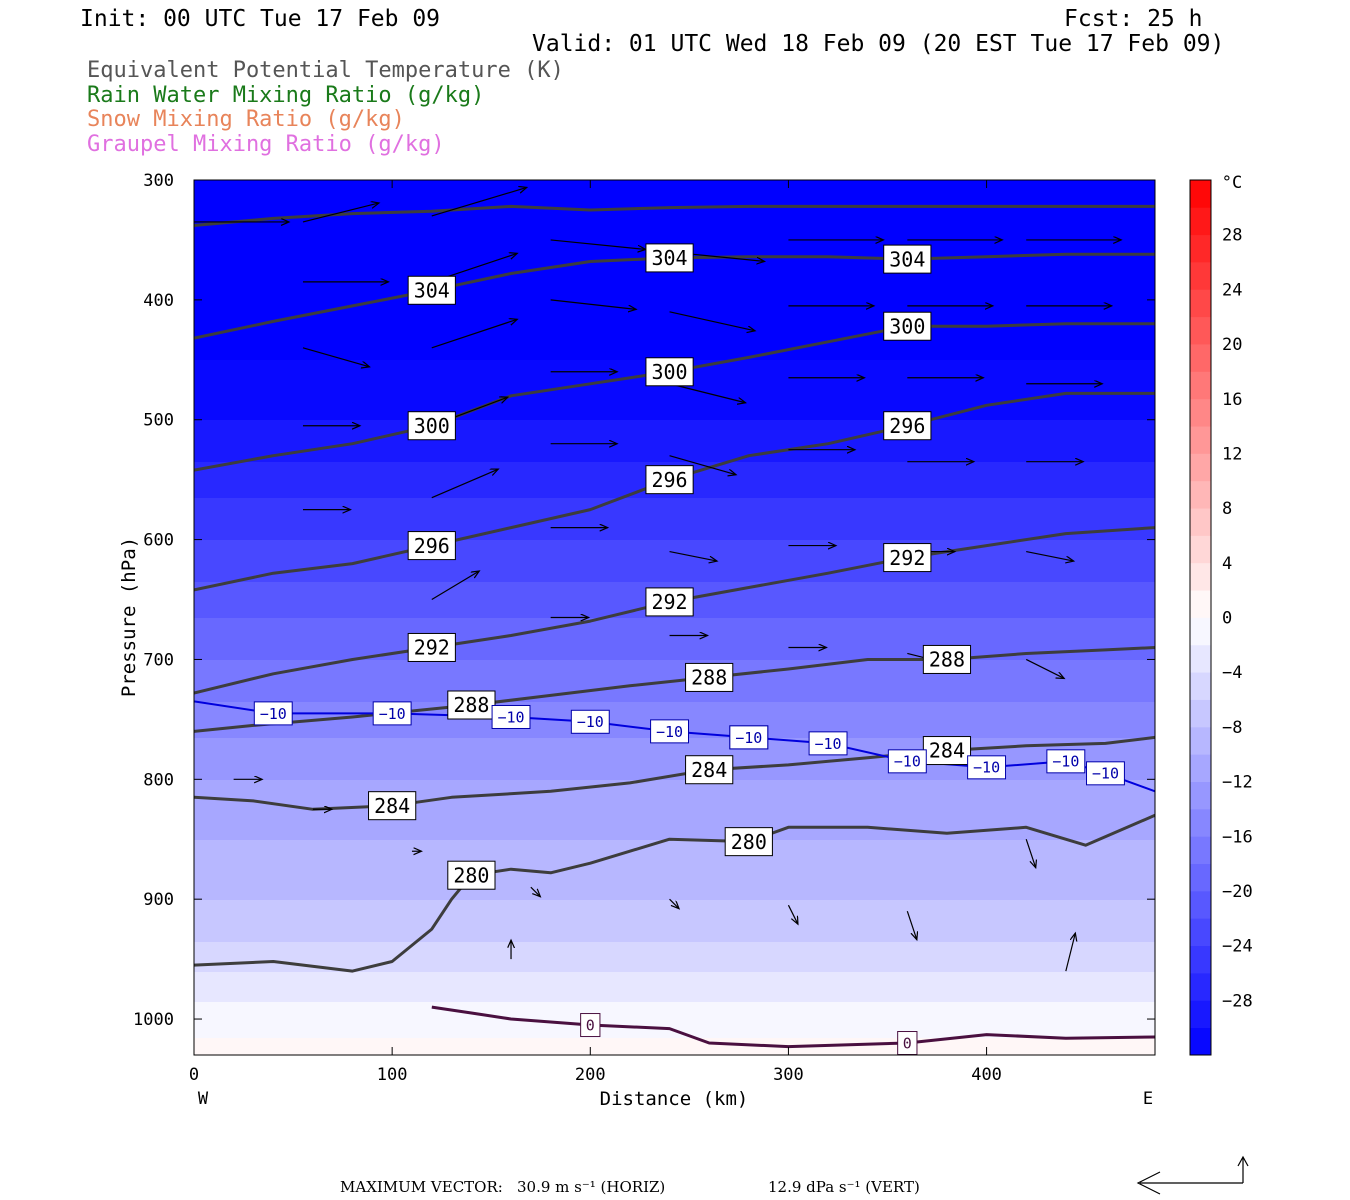 The height and width of the screenshot is (1200, 1350). Describe the element at coordinates (1192, 1175) in the screenshot. I see `reference-vector-icon` at that location.